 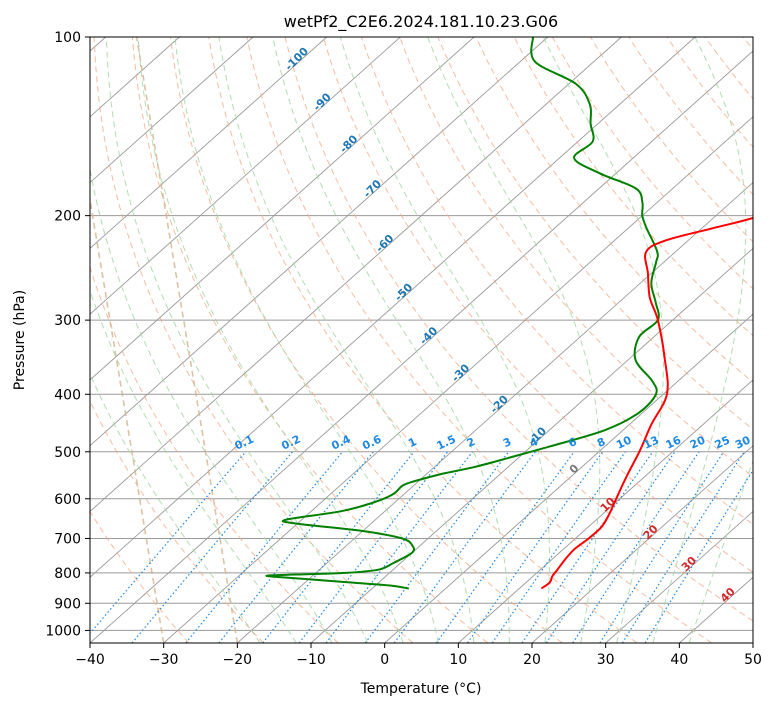 What do you see at coordinates (458, 660) in the screenshot?
I see `x-tick-label: 10` at bounding box center [458, 660].